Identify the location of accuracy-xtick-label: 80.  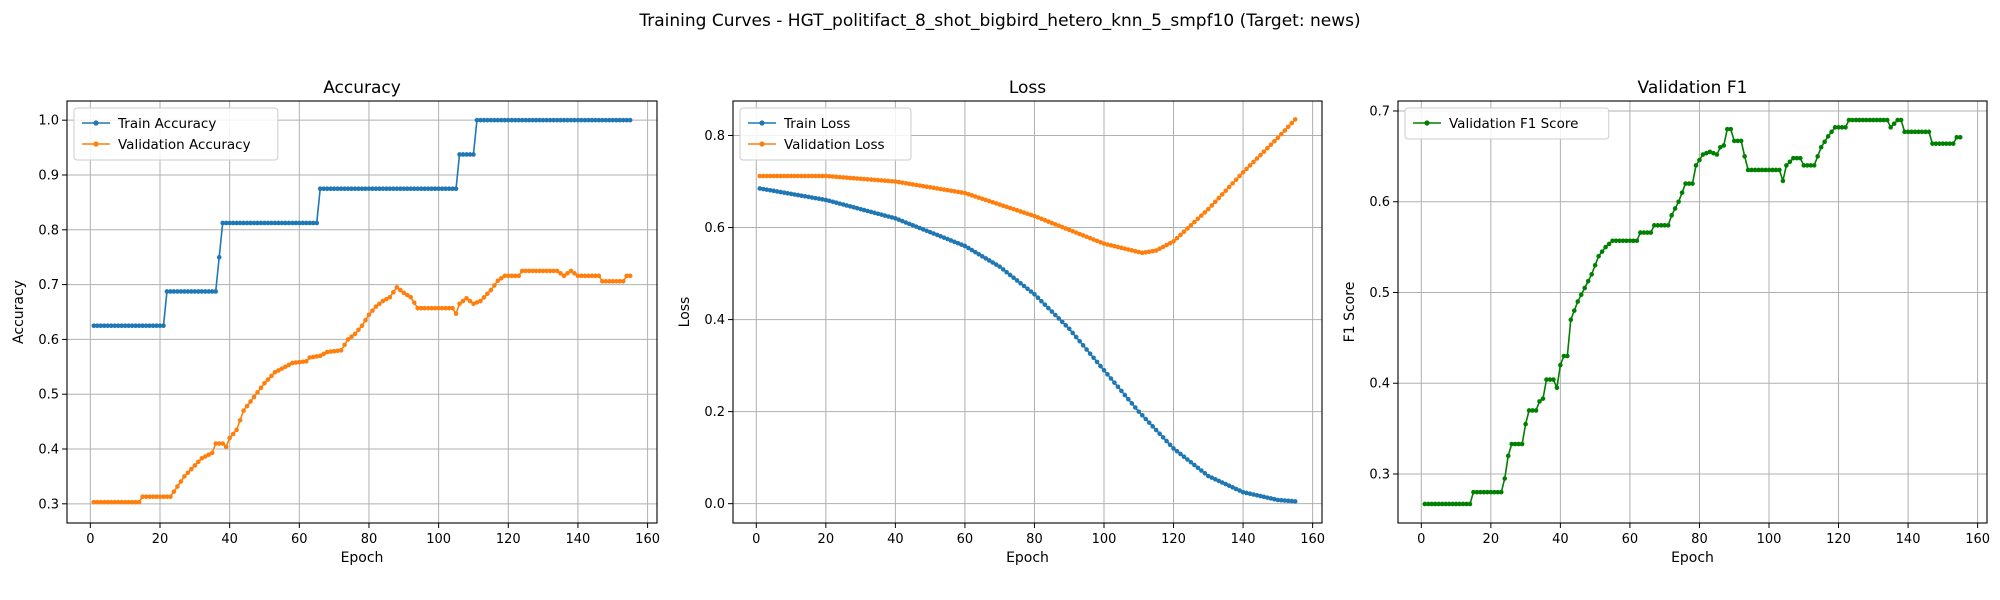
(369, 539).